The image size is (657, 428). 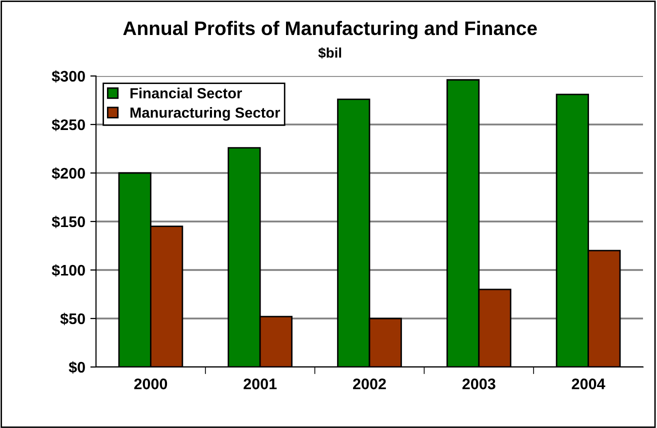 I want to click on x-tick-label: 2002, so click(x=369, y=384).